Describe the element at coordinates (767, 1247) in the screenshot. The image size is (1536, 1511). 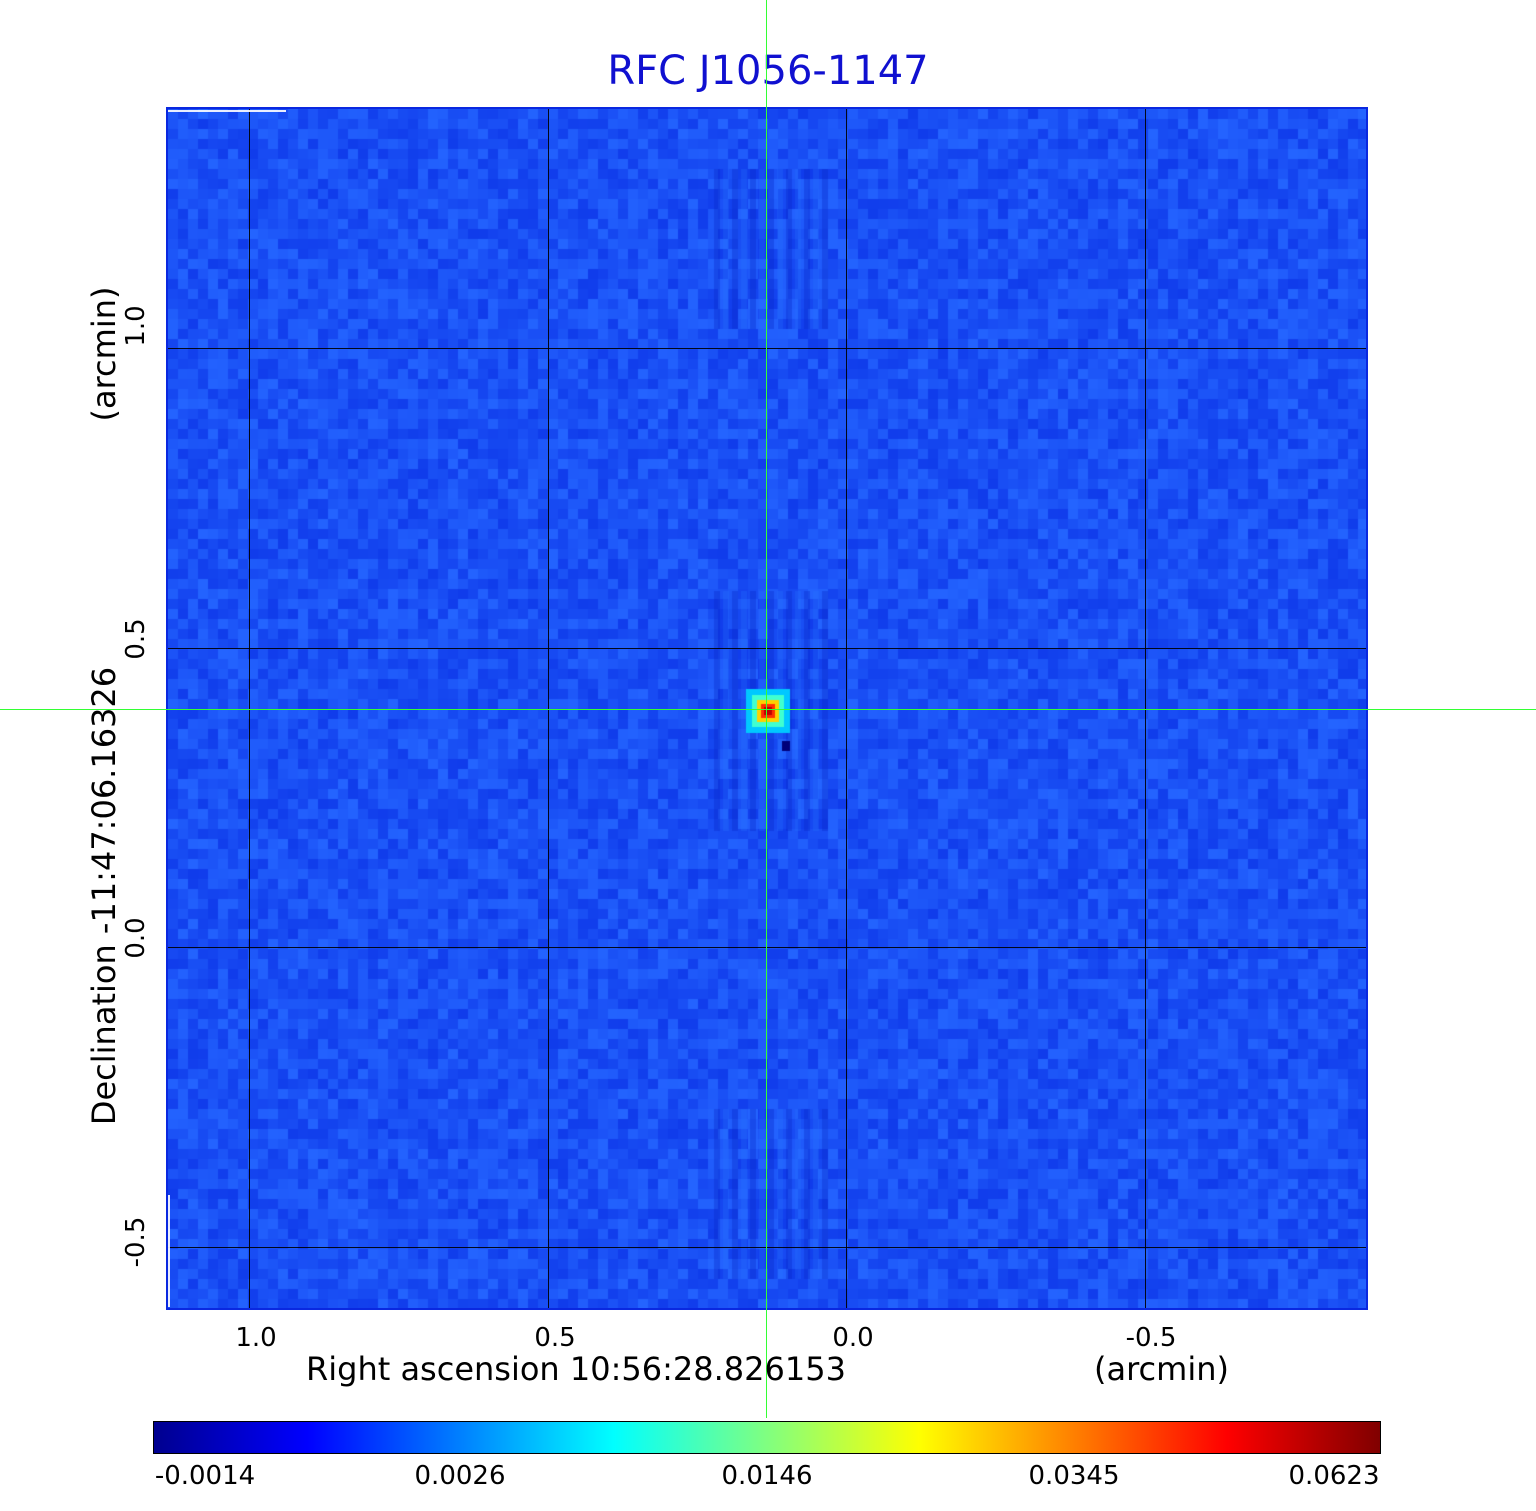
I see `grid-line-dec-neg0.5` at that location.